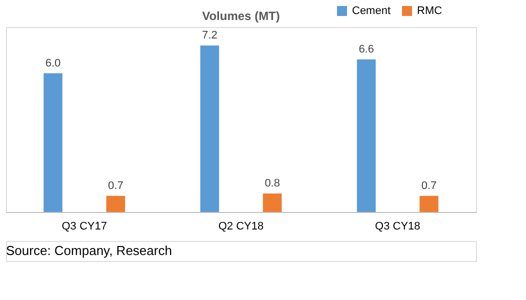 Image resolution: width=526 pixels, height=300 pixels. I want to click on legend-label: RMC, so click(429, 11).